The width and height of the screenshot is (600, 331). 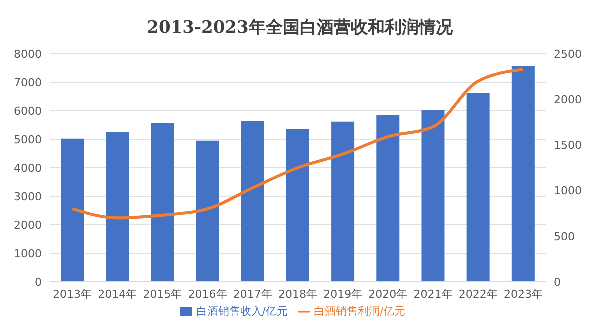 What do you see at coordinates (28, 225) in the screenshot?
I see `y-tick-label: 2000` at bounding box center [28, 225].